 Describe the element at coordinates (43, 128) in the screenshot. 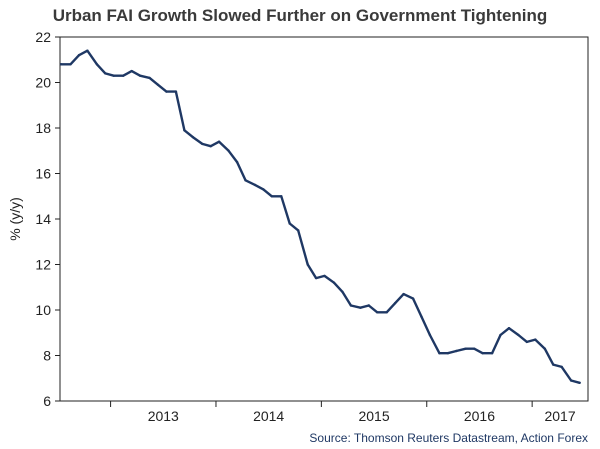

I see `y-tick-label: 18` at that location.